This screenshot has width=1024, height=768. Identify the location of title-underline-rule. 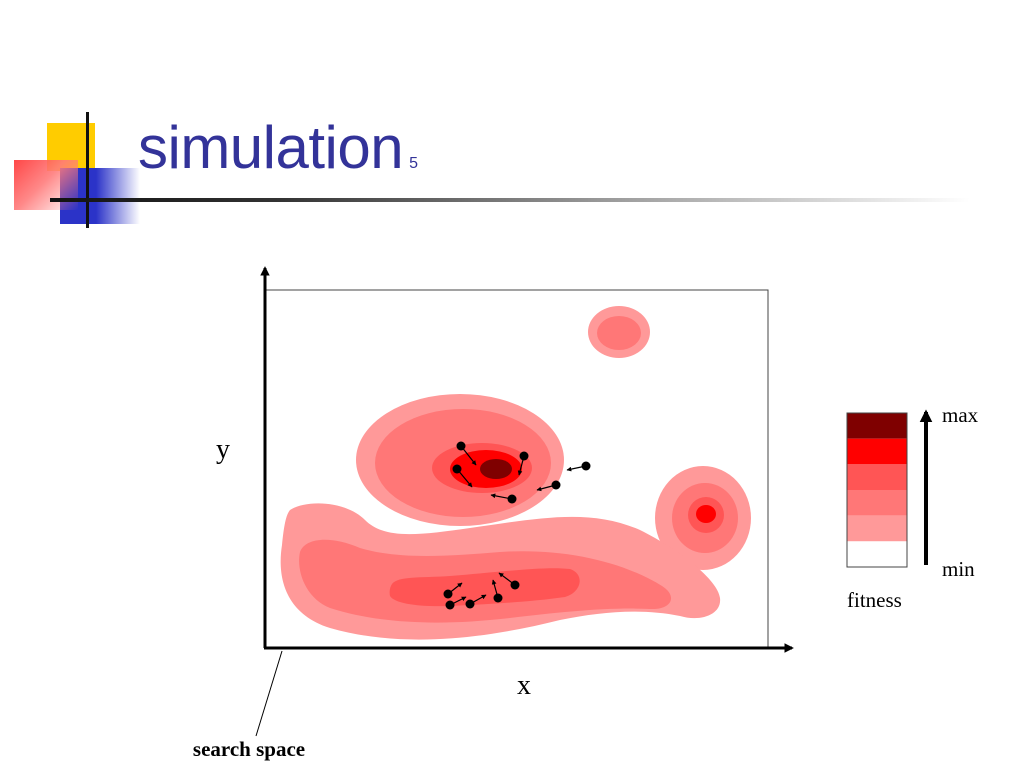
(510, 200).